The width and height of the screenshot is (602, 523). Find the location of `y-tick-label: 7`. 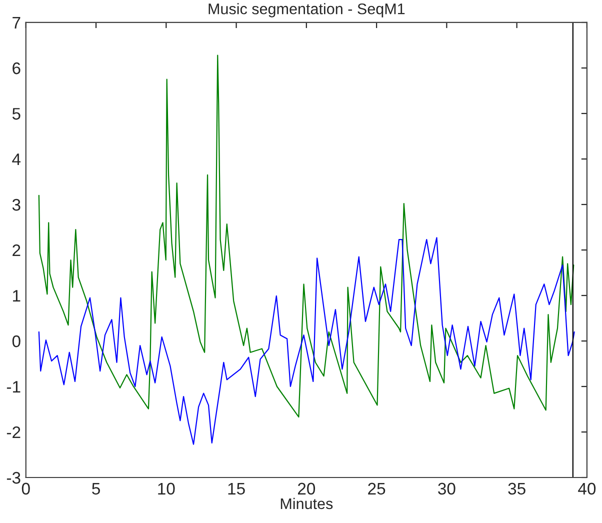

y-tick-label: 7 is located at coordinates (16, 23).